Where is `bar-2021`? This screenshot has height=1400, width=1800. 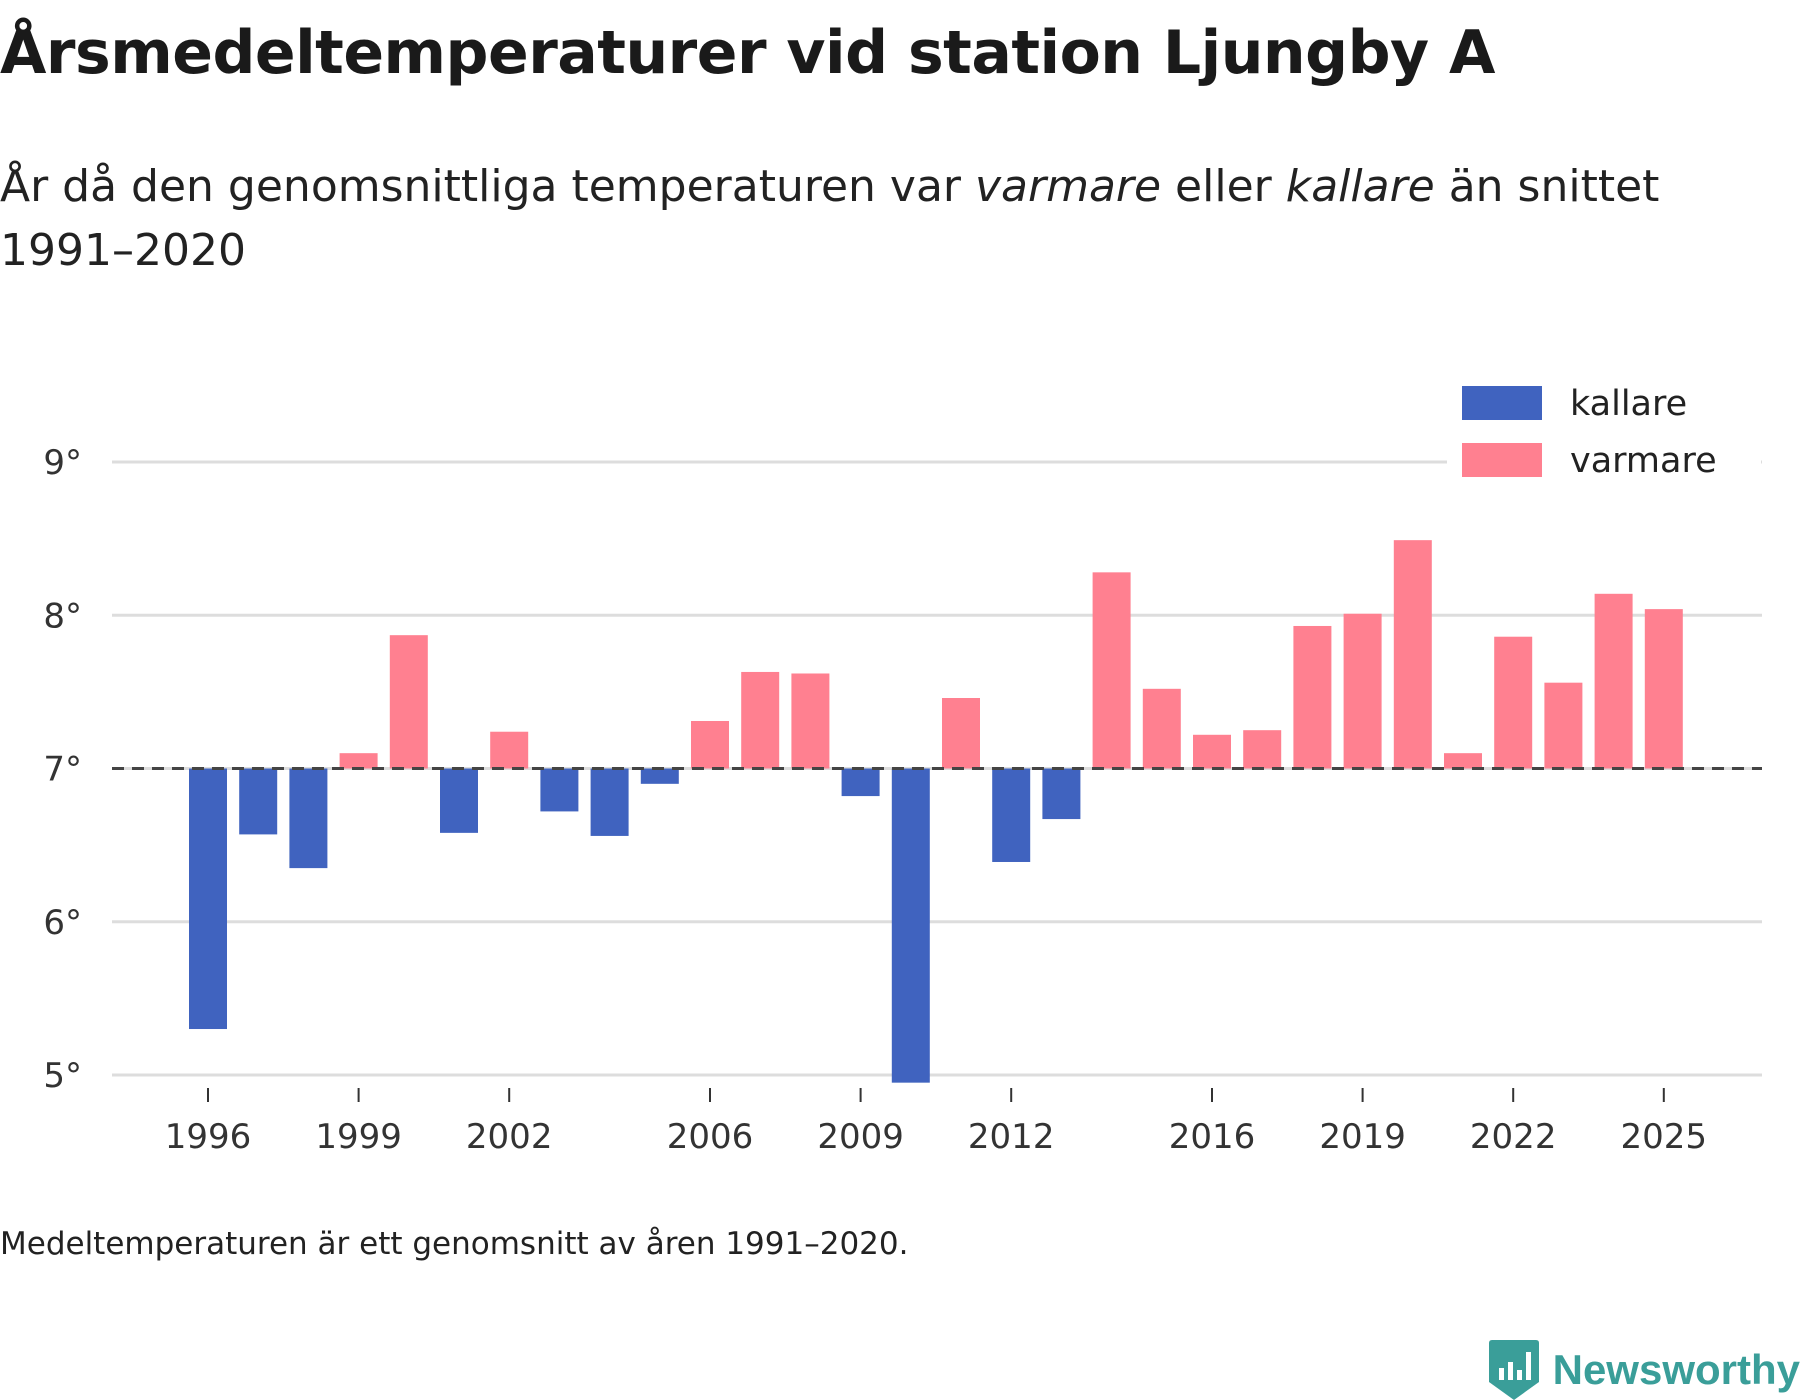 bar-2021 is located at coordinates (1463, 761).